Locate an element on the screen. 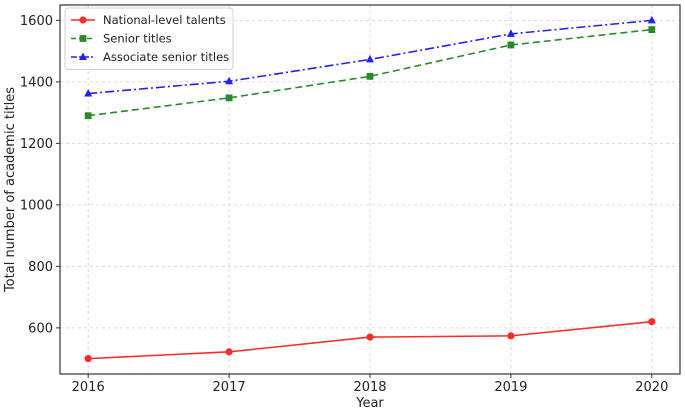 The height and width of the screenshot is (410, 685). y-axis-title: Total number of academic titles is located at coordinates (10, 190).